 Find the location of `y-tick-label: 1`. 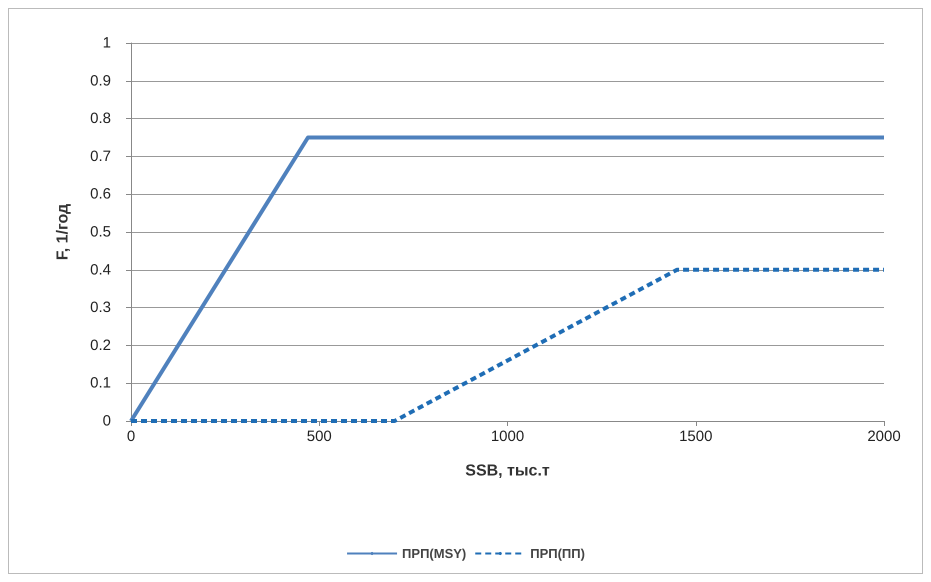

y-tick-label: 1 is located at coordinates (106, 43).